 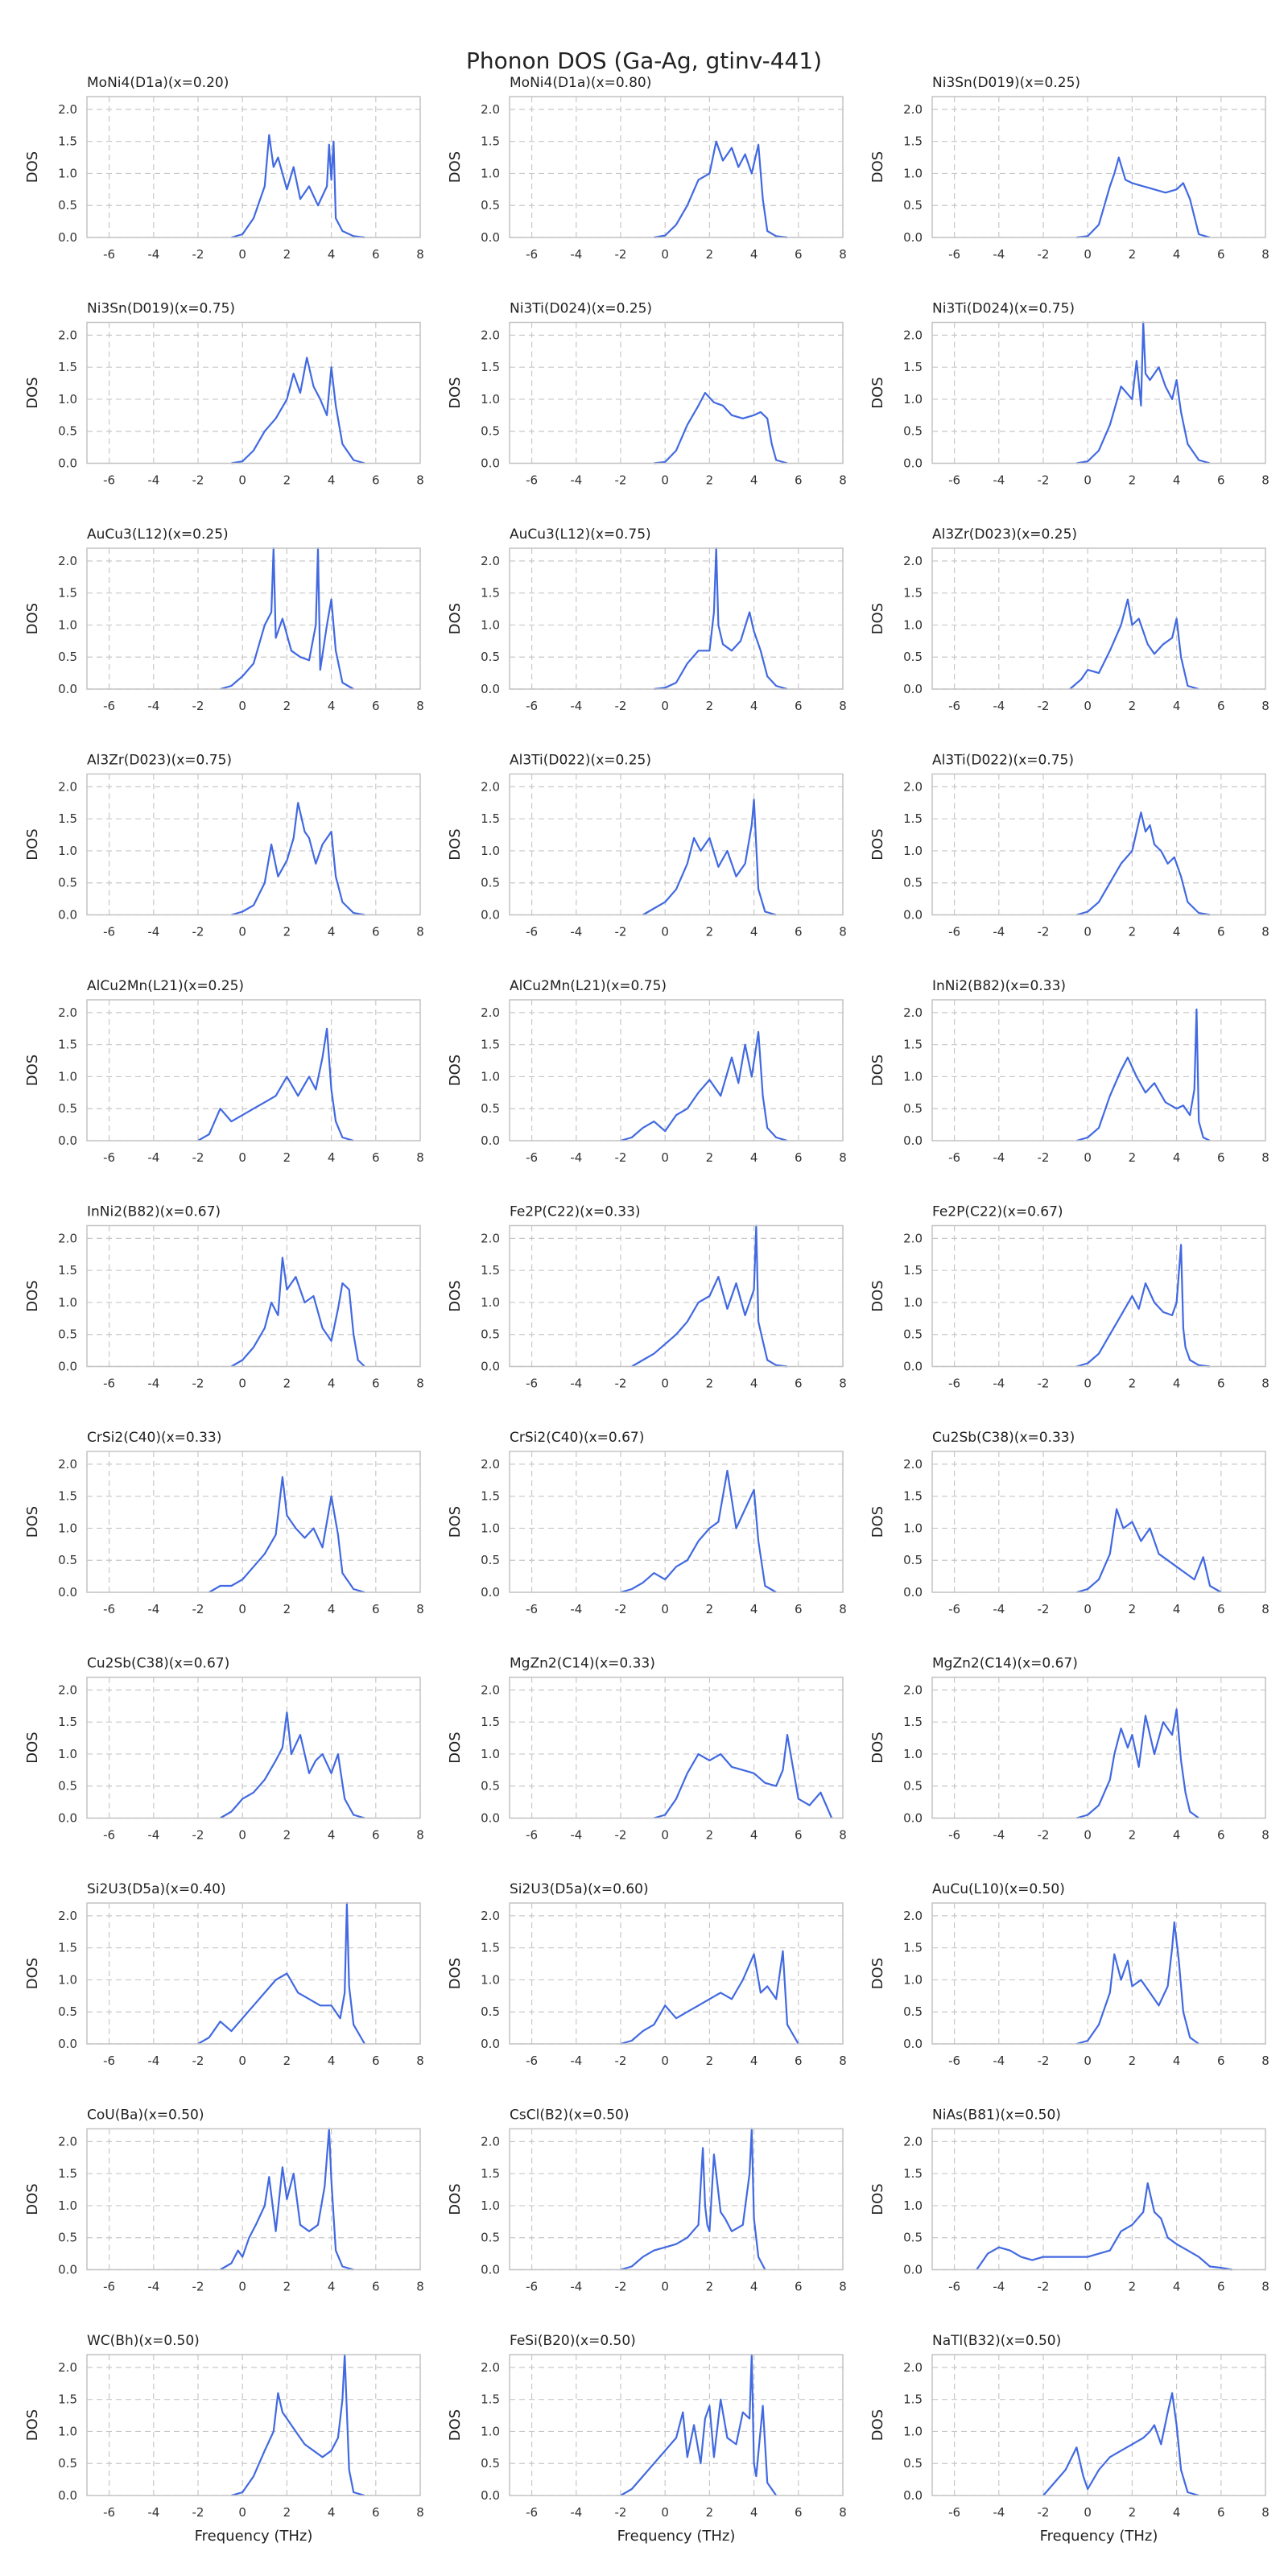 What do you see at coordinates (577, 1438) in the screenshot?
I see `panel-title: CrSi2(C40)(x=0.67)` at bounding box center [577, 1438].